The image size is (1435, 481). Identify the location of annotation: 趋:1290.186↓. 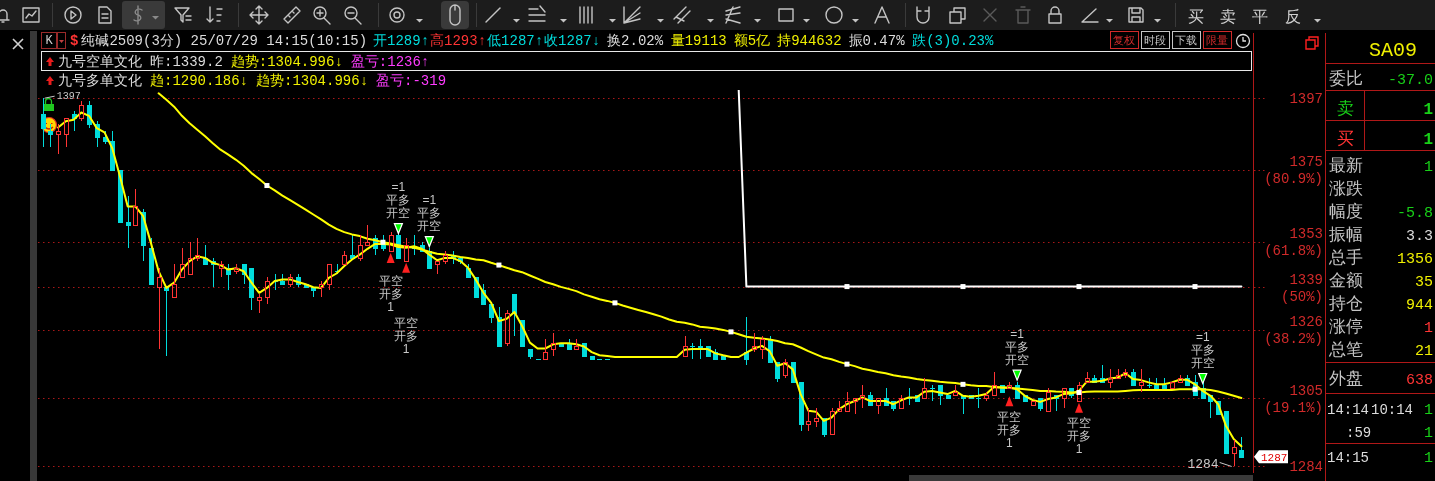
(199, 81).